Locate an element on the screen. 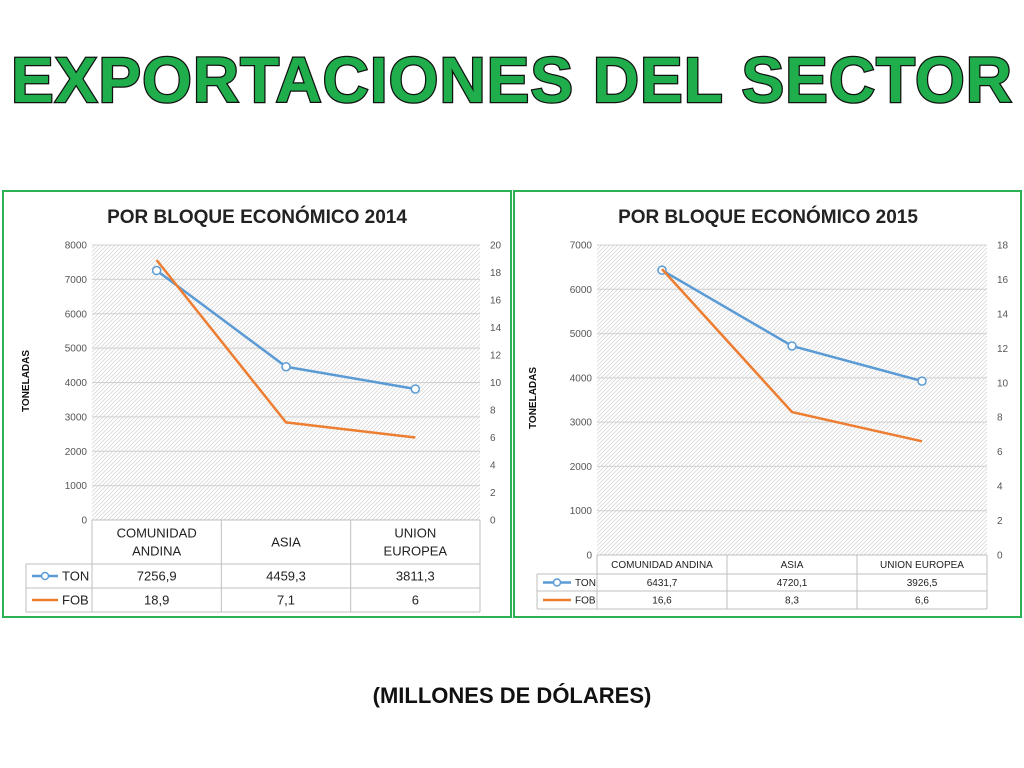  chart-title: POR BLOQUE ECONÓMICO 2014 is located at coordinates (257, 217).